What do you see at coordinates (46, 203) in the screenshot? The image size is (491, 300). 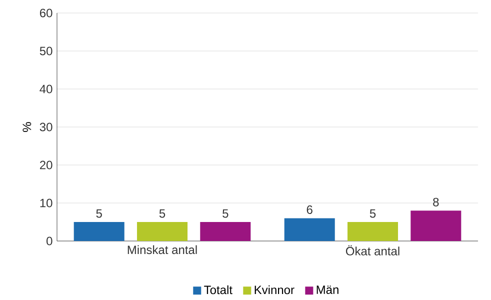 I see `y-tick-label: 10` at bounding box center [46, 203].